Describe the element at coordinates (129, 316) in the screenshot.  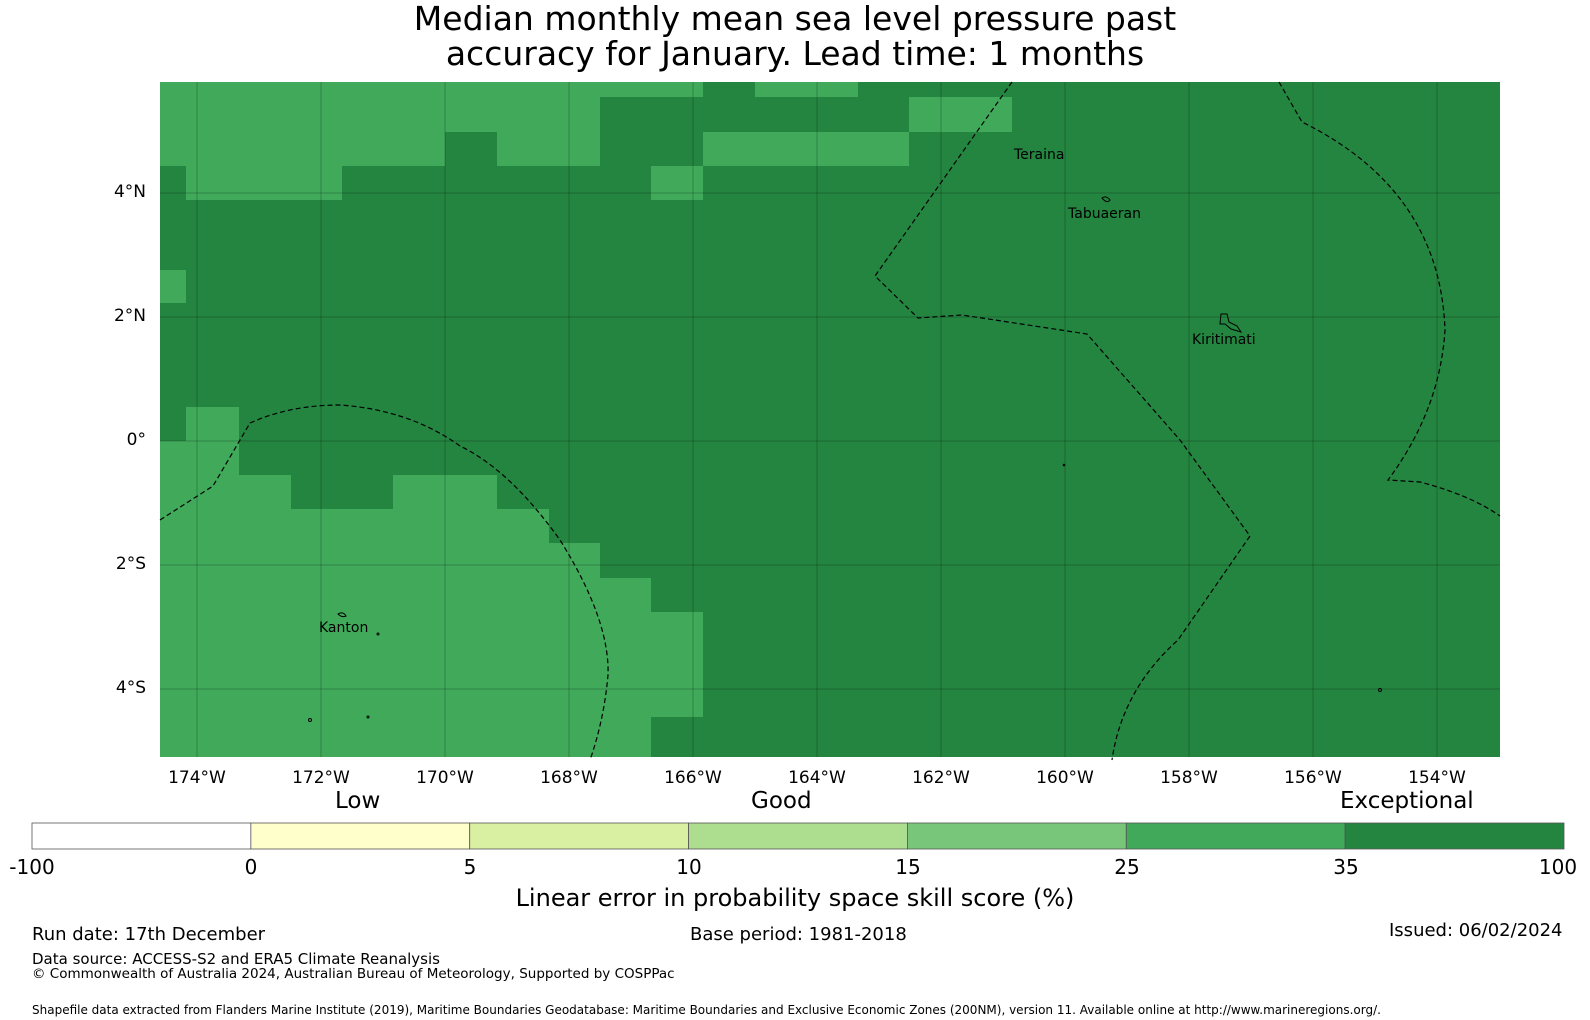
I see `lat-label-2n: 2°N` at that location.